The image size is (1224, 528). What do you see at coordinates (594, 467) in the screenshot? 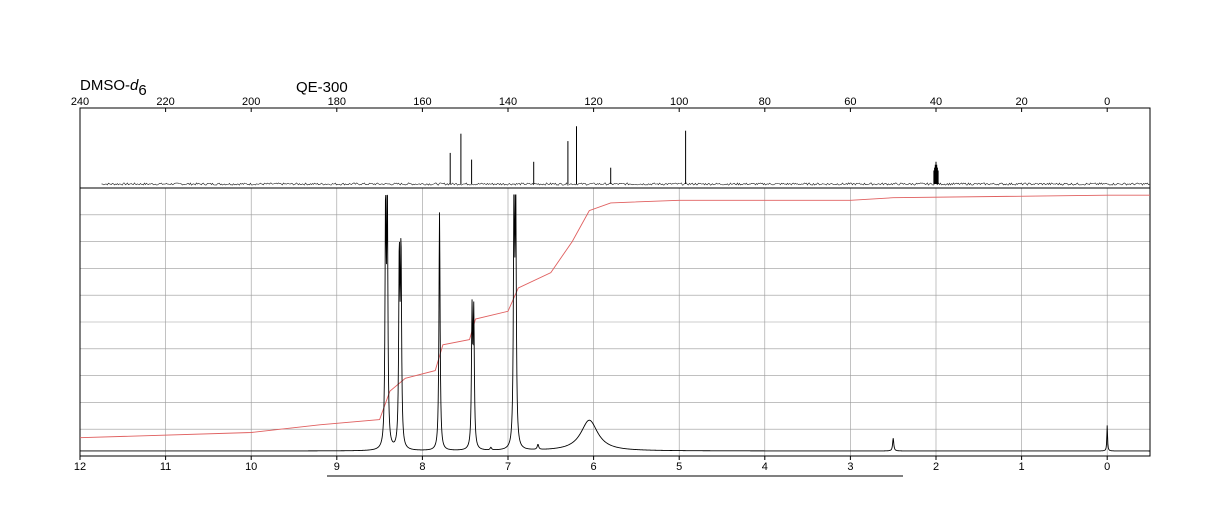
I see `h1-tick-label: 6` at bounding box center [594, 467].